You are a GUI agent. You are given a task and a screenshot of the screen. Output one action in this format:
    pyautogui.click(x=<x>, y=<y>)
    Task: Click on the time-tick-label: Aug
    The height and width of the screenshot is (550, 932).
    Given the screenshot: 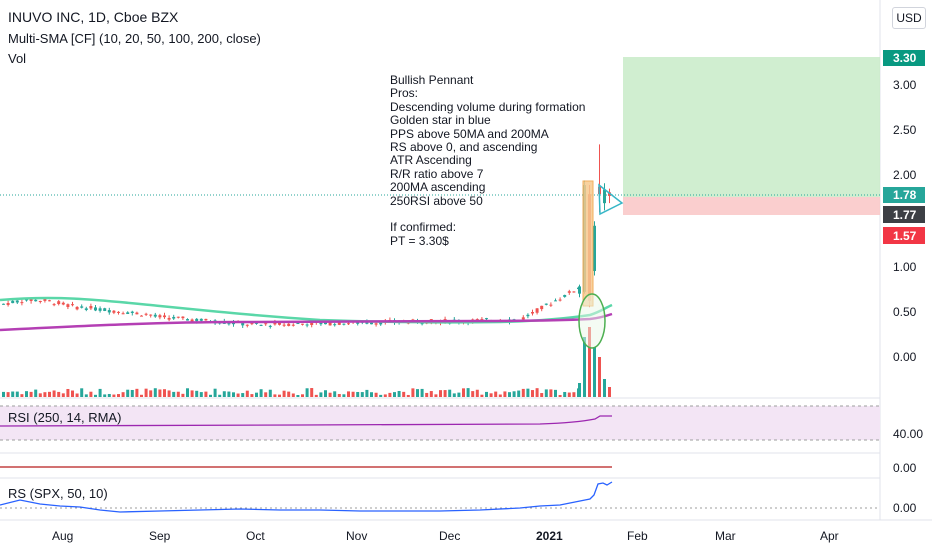 What is the action you would take?
    pyautogui.click(x=62, y=536)
    